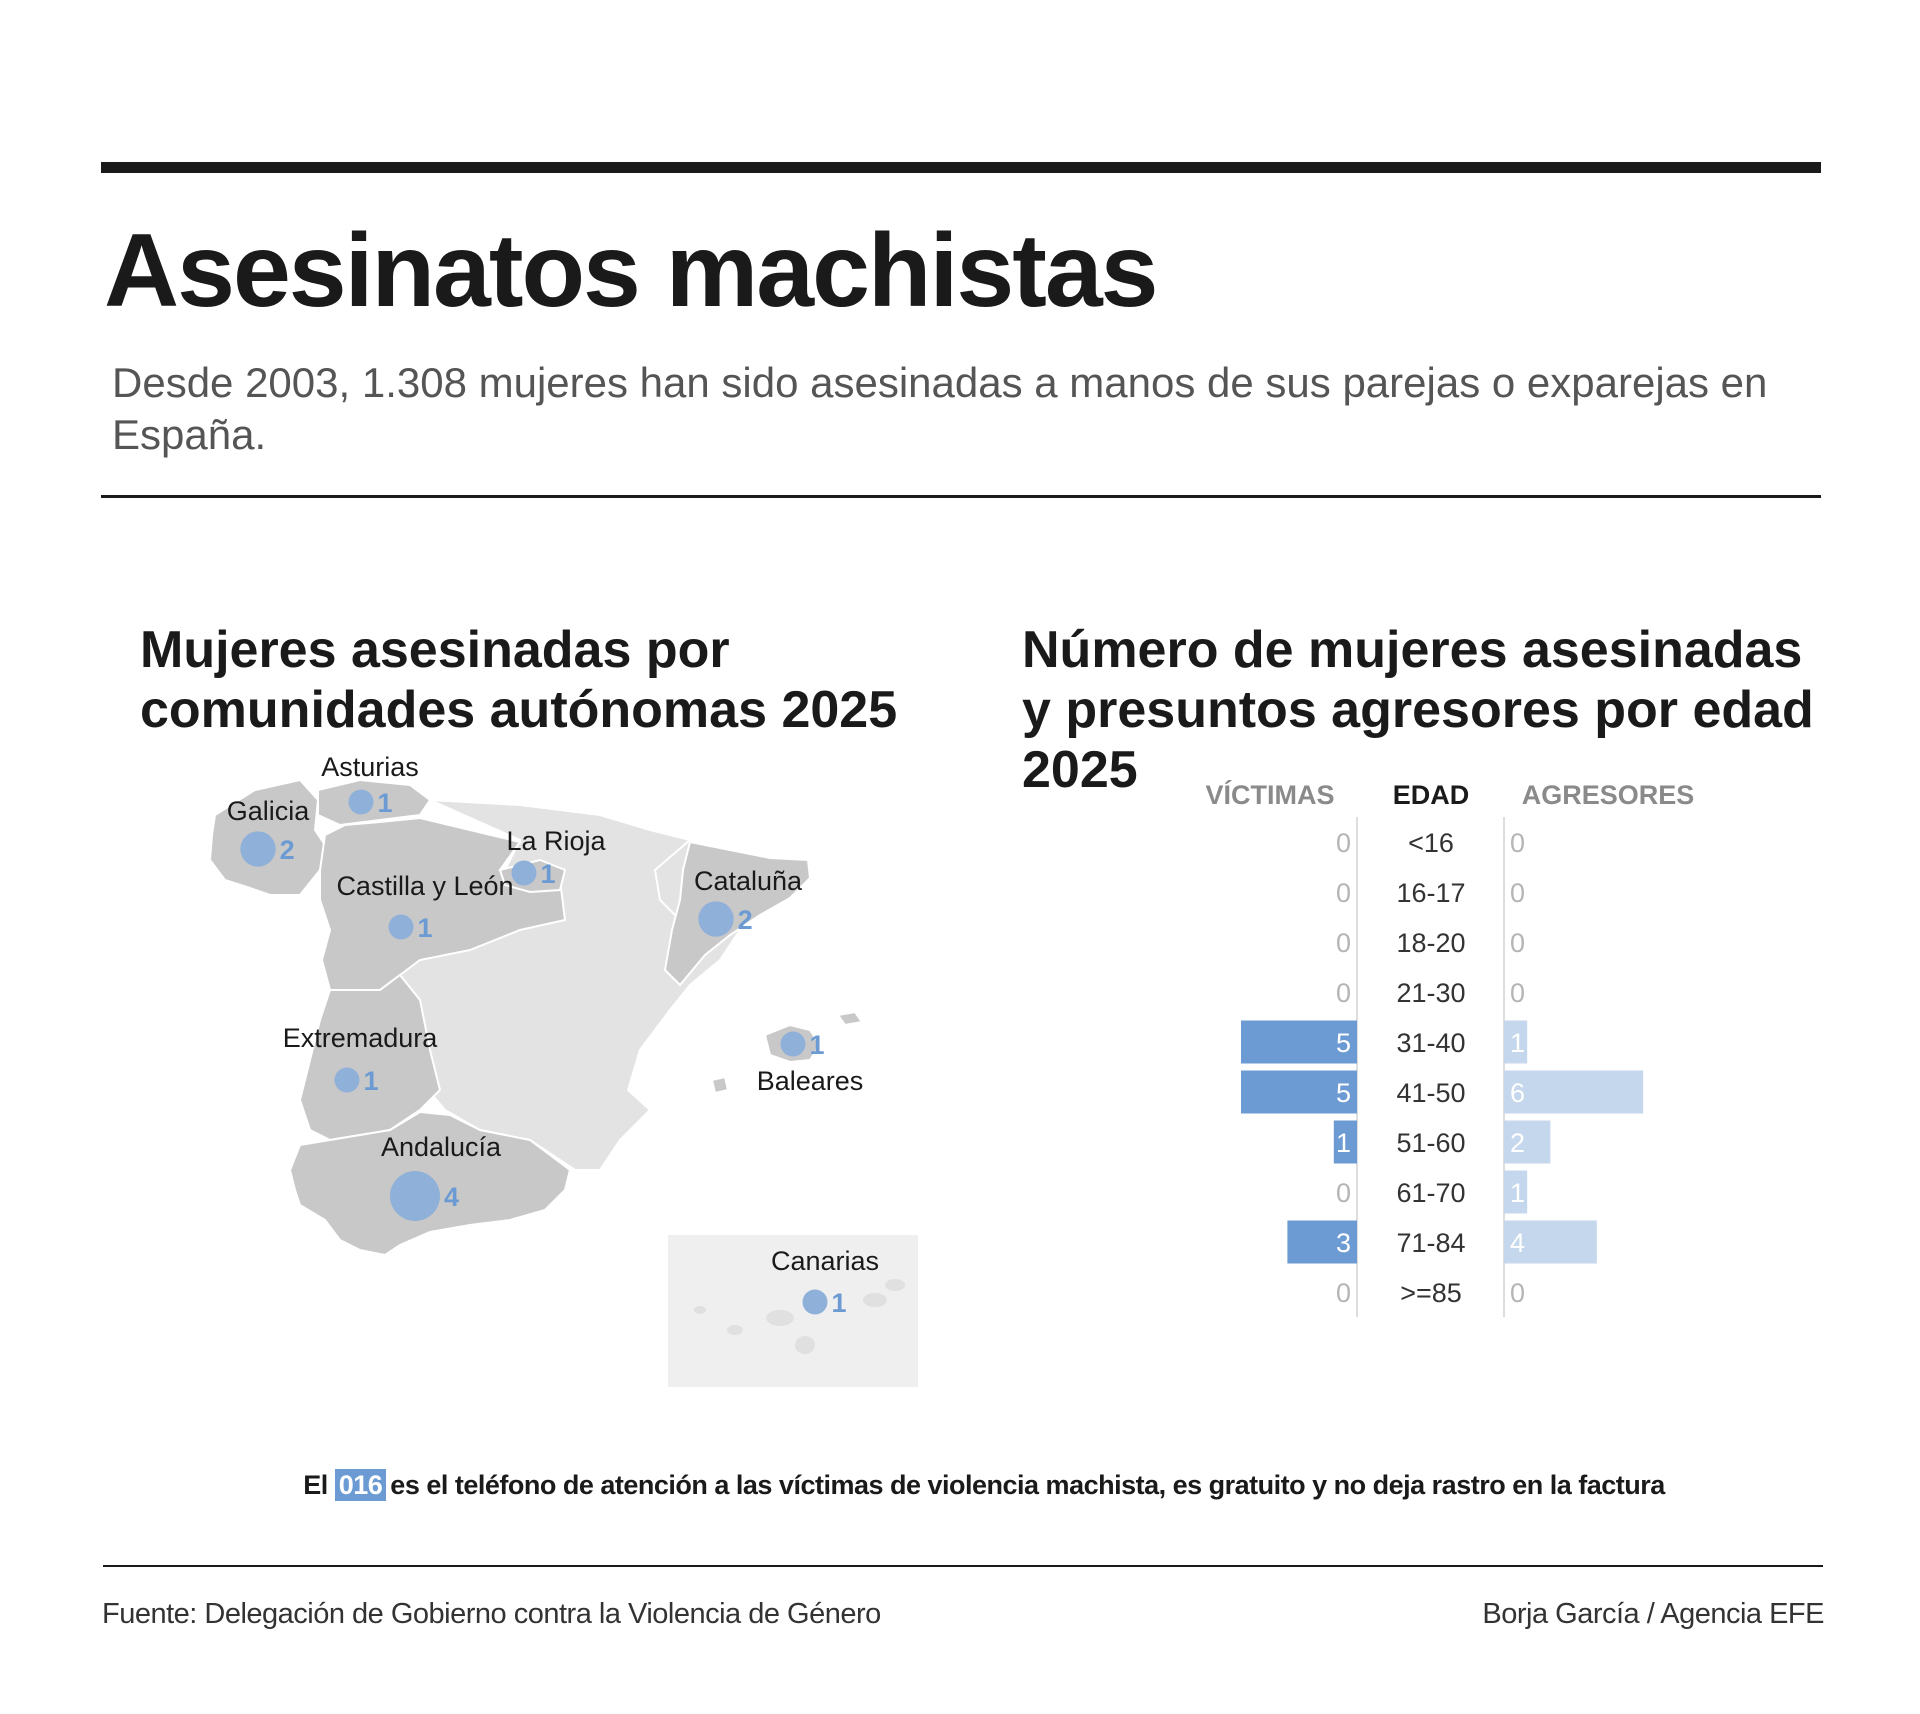 Image resolution: width=1920 pixels, height=1714 pixels. What do you see at coordinates (1430, 993) in the screenshot?
I see `age-label-3: 21-30` at bounding box center [1430, 993].